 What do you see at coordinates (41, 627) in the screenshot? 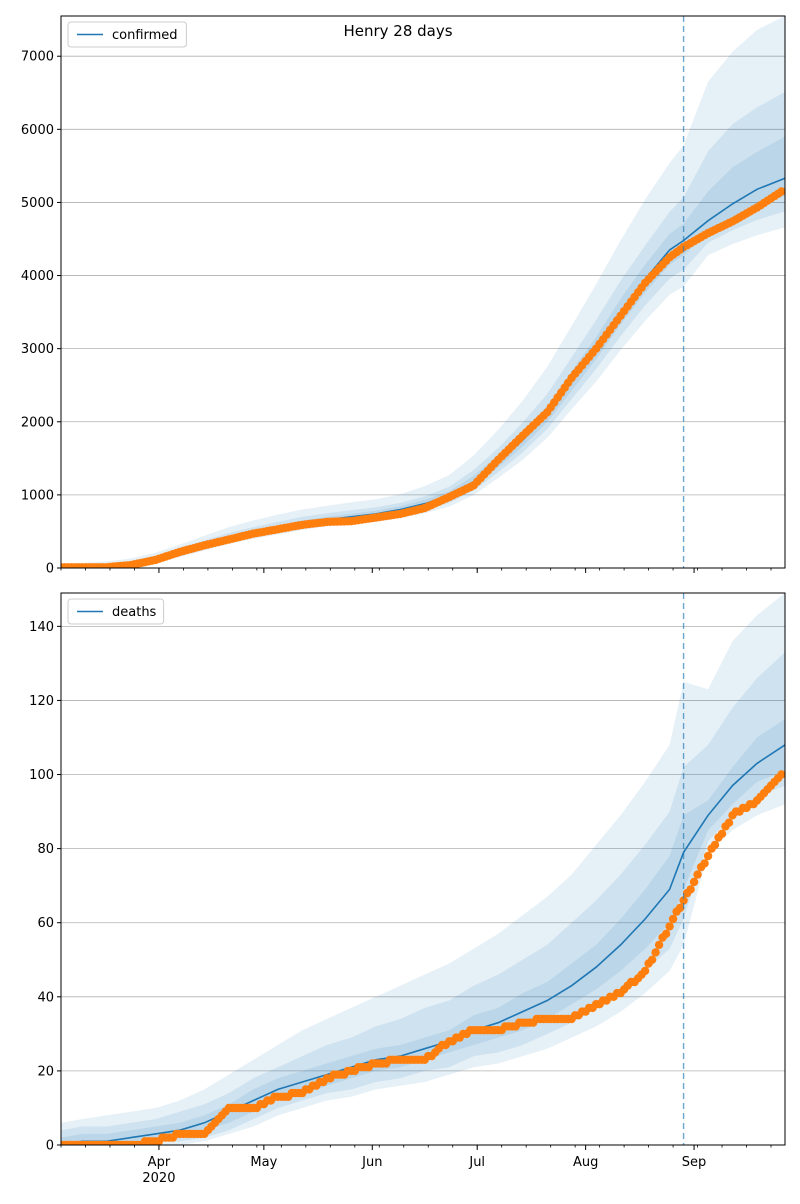
I see `y-tick-label: 140` at bounding box center [41, 627].